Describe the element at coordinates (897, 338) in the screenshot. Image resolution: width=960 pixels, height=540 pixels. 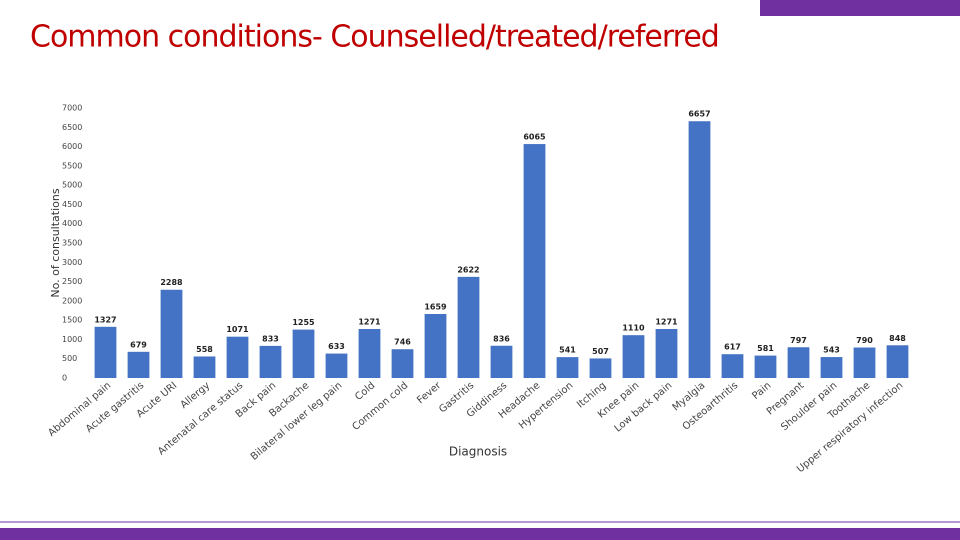
I see `value-label: 848` at that location.